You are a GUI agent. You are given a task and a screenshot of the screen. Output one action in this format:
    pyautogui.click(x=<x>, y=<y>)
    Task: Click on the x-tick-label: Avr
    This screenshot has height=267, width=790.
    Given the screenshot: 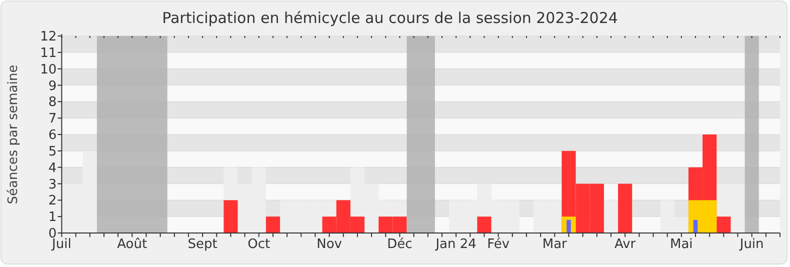 What is the action you would take?
    pyautogui.click(x=625, y=244)
    